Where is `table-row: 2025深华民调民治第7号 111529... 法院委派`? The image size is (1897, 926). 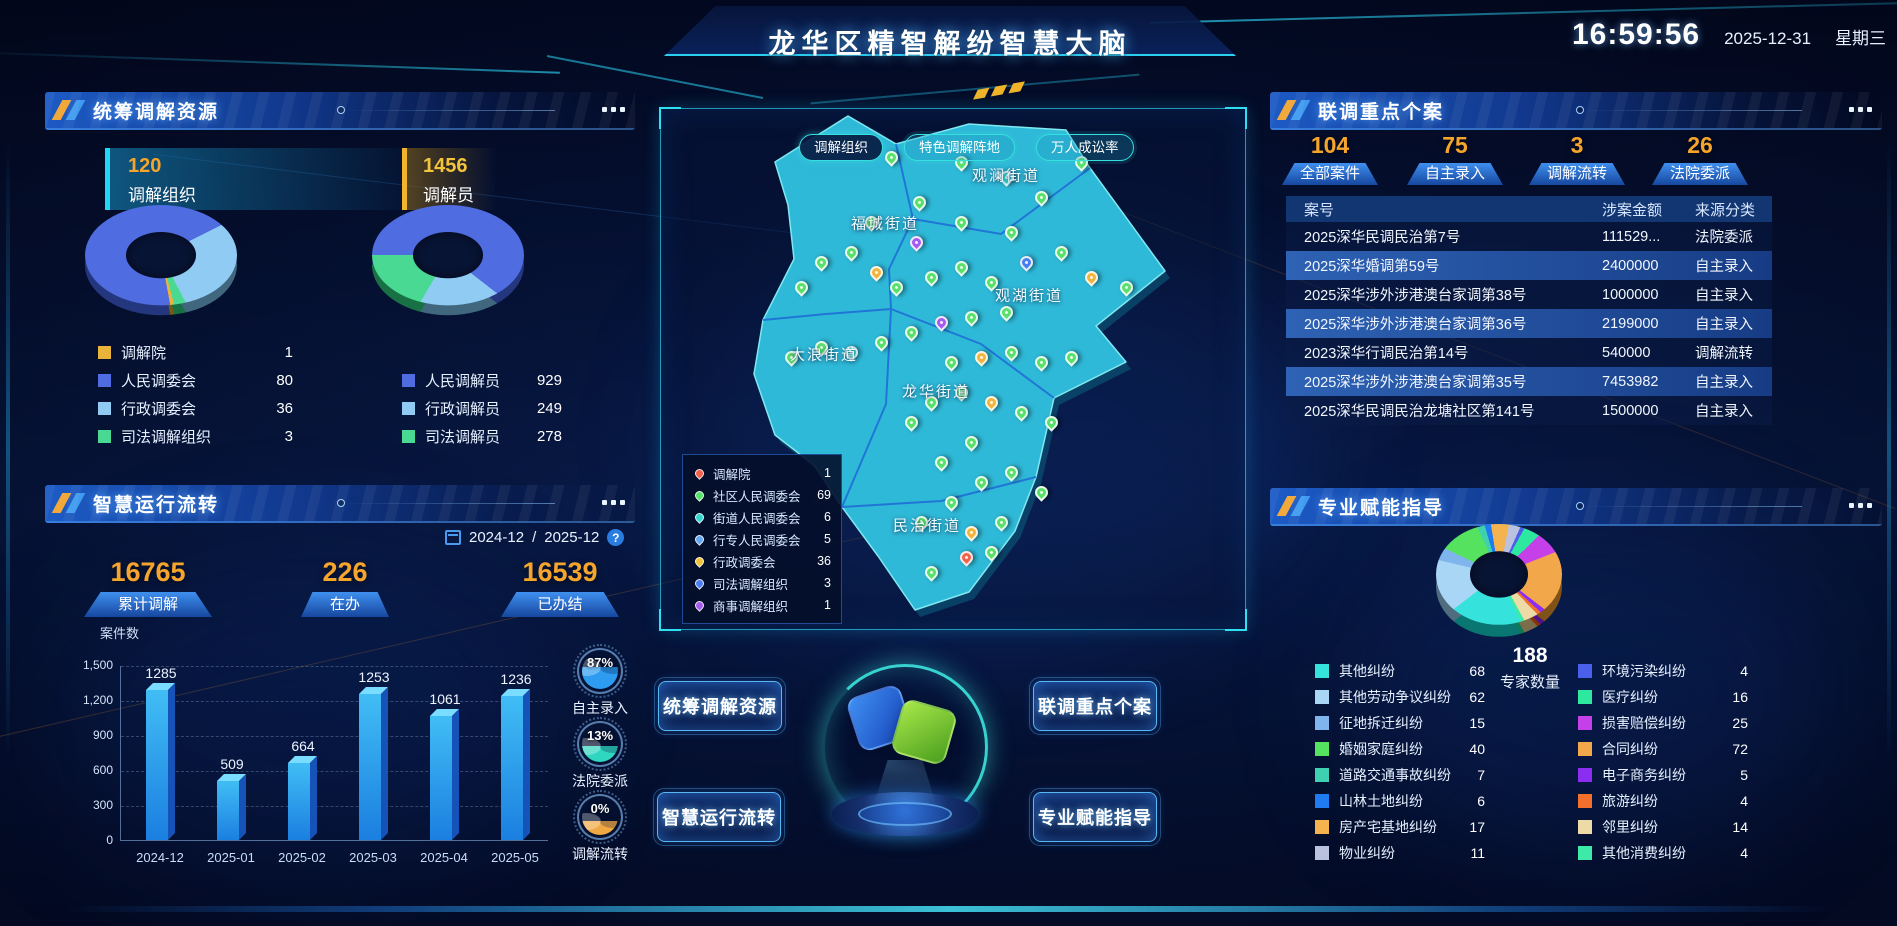 table-row: 2025深华民调民治第7号 111529... 法院委派 is located at coordinates (1529, 236).